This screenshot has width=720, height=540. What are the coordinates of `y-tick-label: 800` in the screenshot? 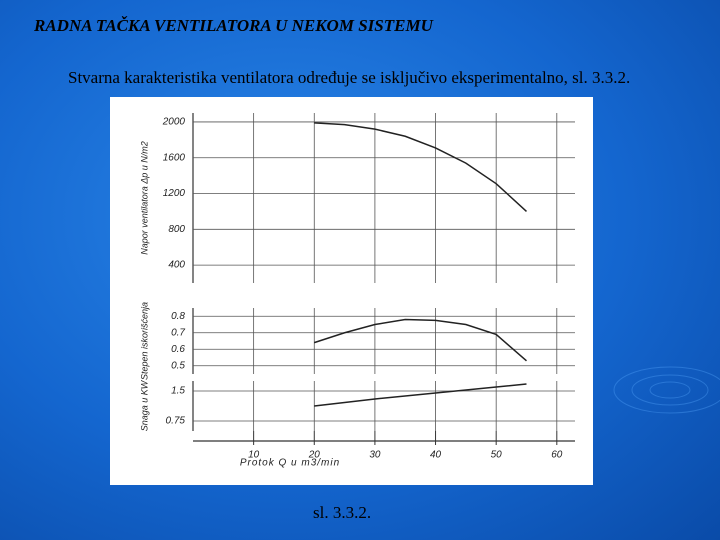 It's located at (176, 229).